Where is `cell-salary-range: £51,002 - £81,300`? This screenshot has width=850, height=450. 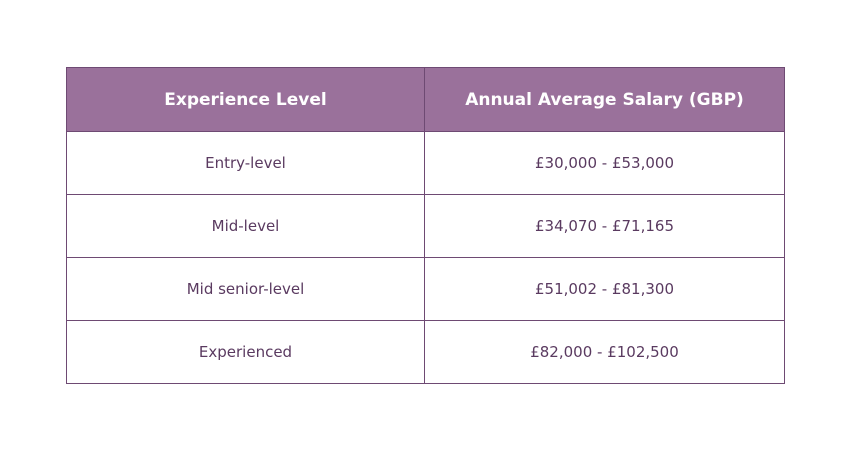
cell-salary-range: £51,002 - £81,300 is located at coordinates (604, 289).